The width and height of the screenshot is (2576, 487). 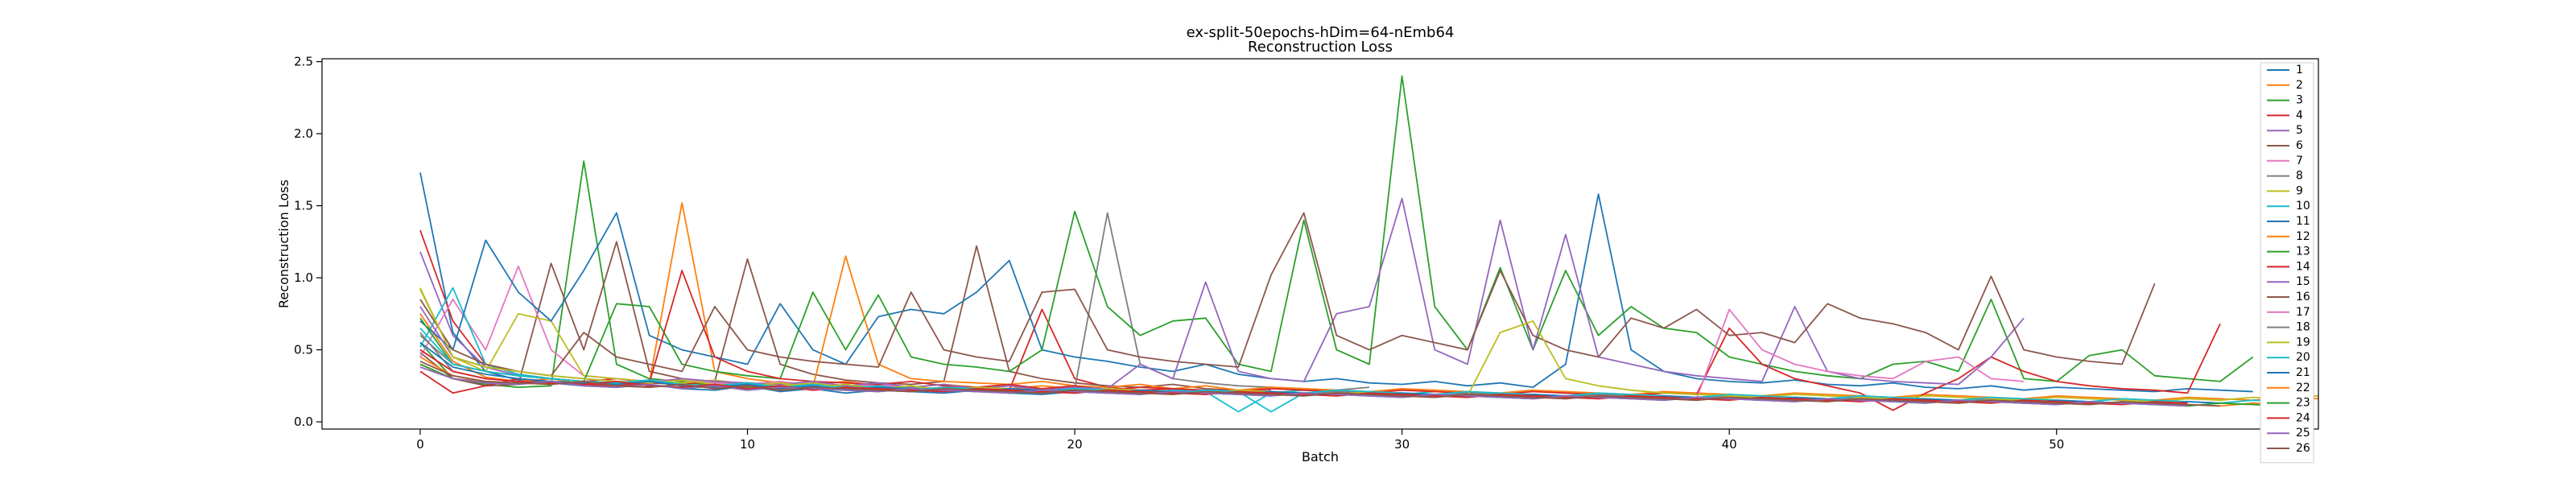 I want to click on x-tick-label: 10, so click(x=747, y=444).